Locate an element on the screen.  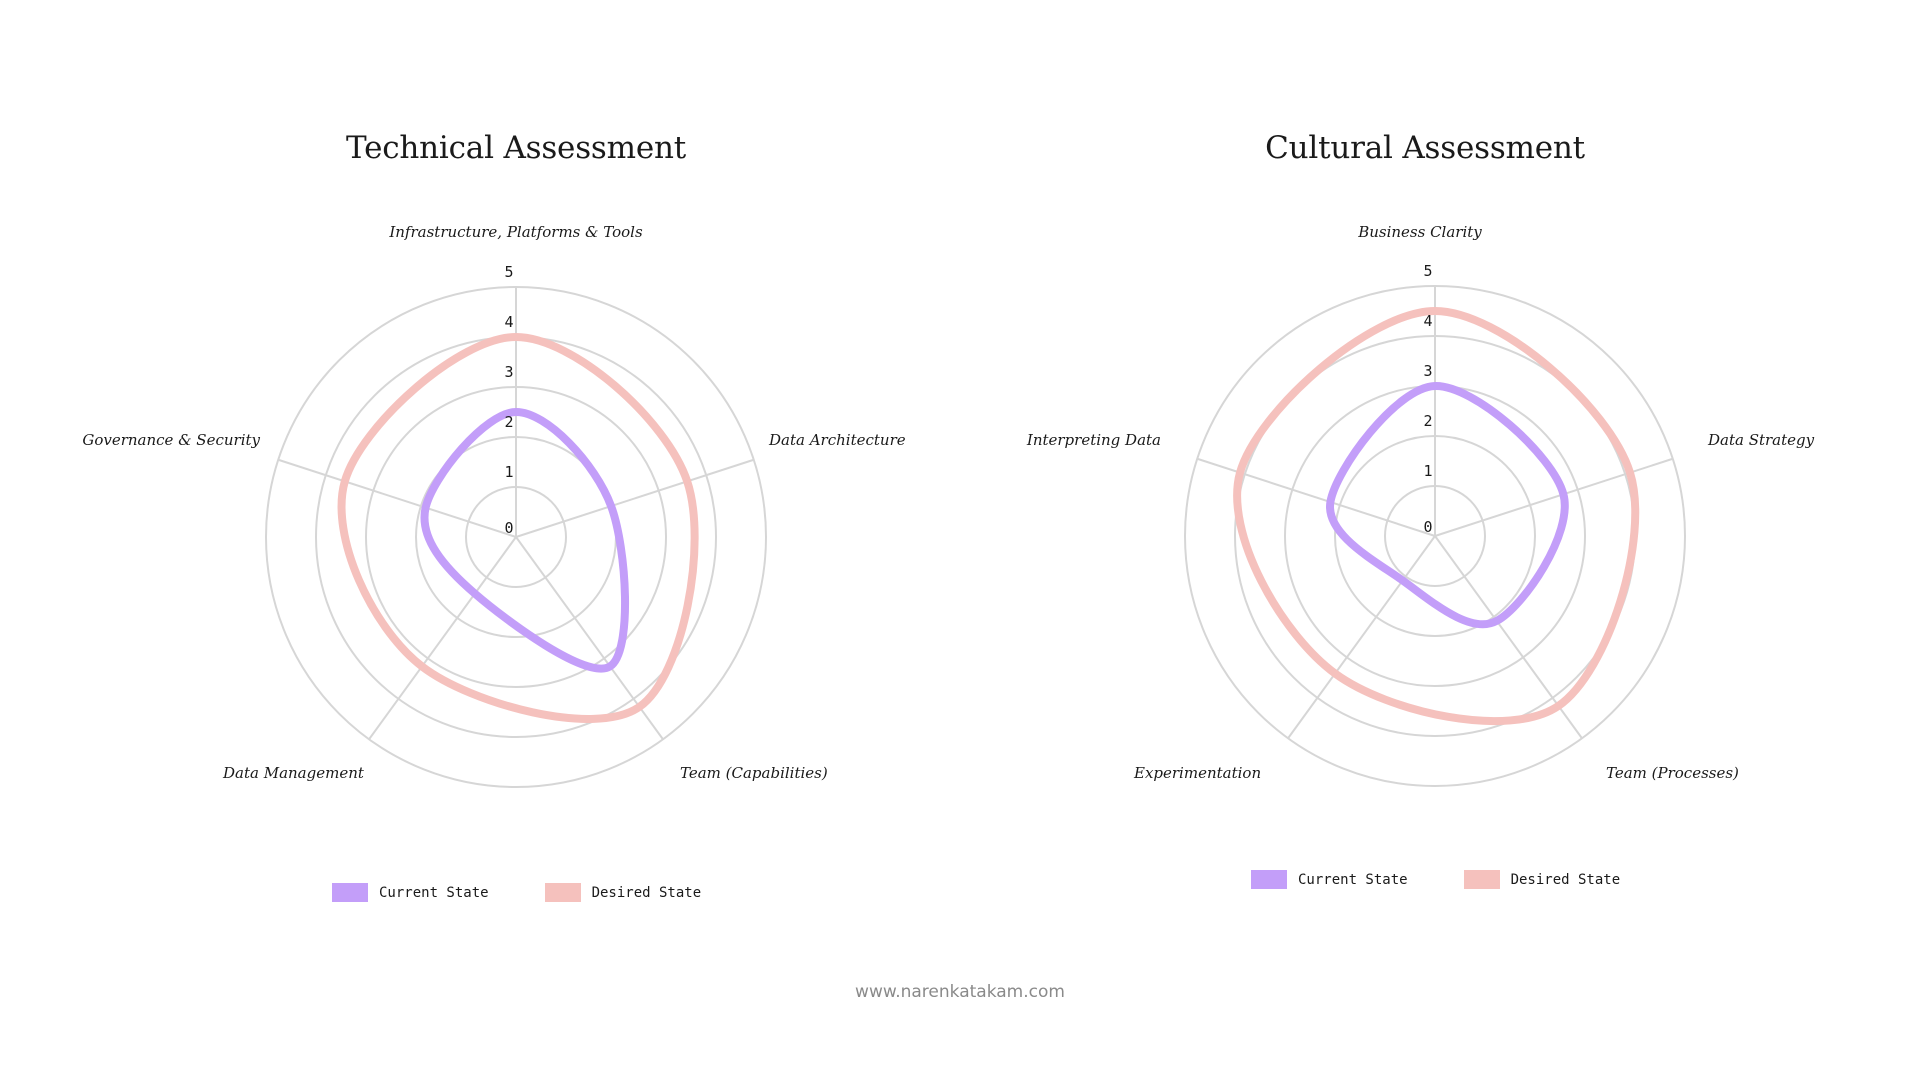
footer-url: www.narenkatakam.com is located at coordinates (960, 992).